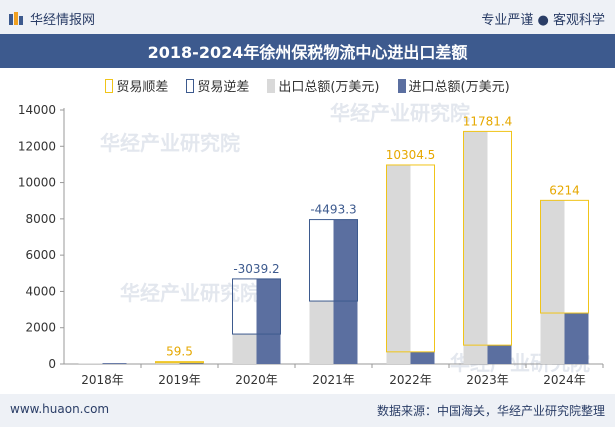 The image size is (615, 427). Describe the element at coordinates (223, 87) in the screenshot. I see `legend-label-deficit: 贸易逆差` at that location.